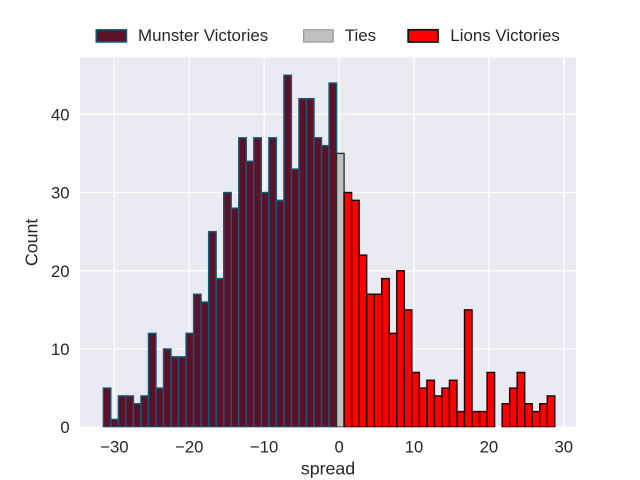  What do you see at coordinates (505, 35) in the screenshot?
I see `svg-text: Lions Victories` at bounding box center [505, 35].